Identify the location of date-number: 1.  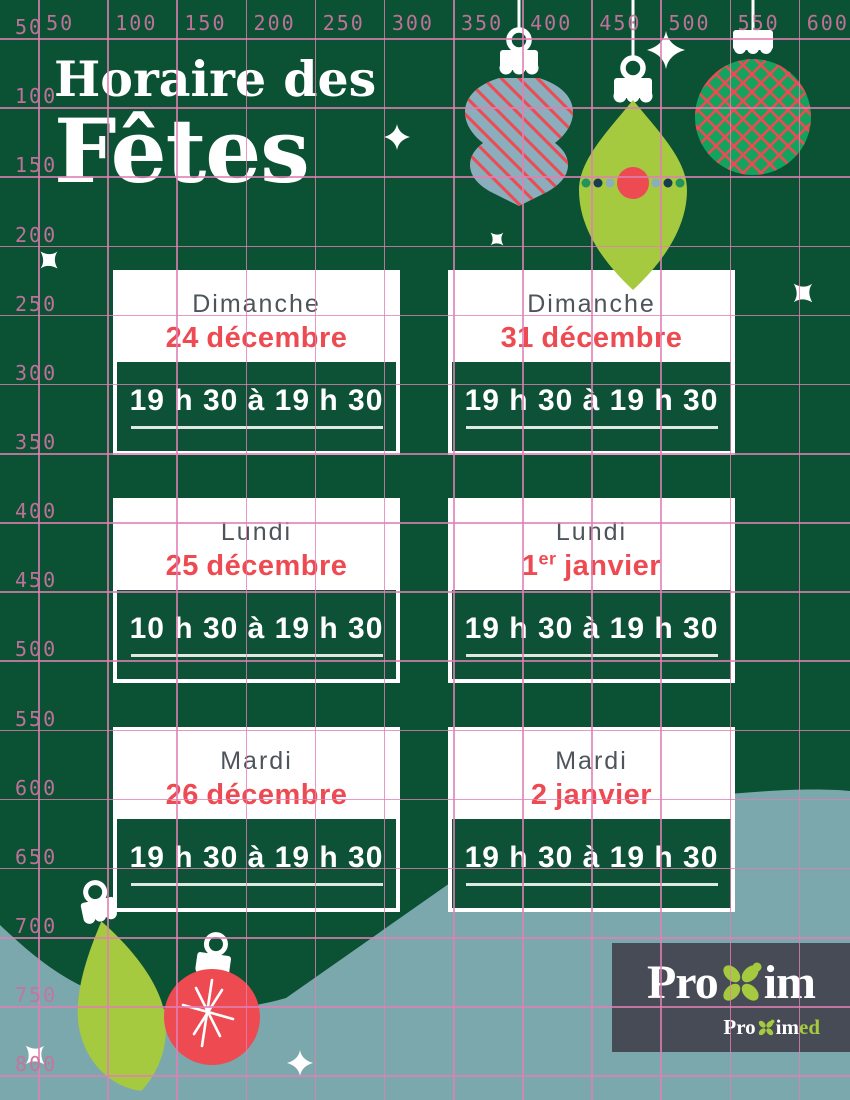
(530, 566).